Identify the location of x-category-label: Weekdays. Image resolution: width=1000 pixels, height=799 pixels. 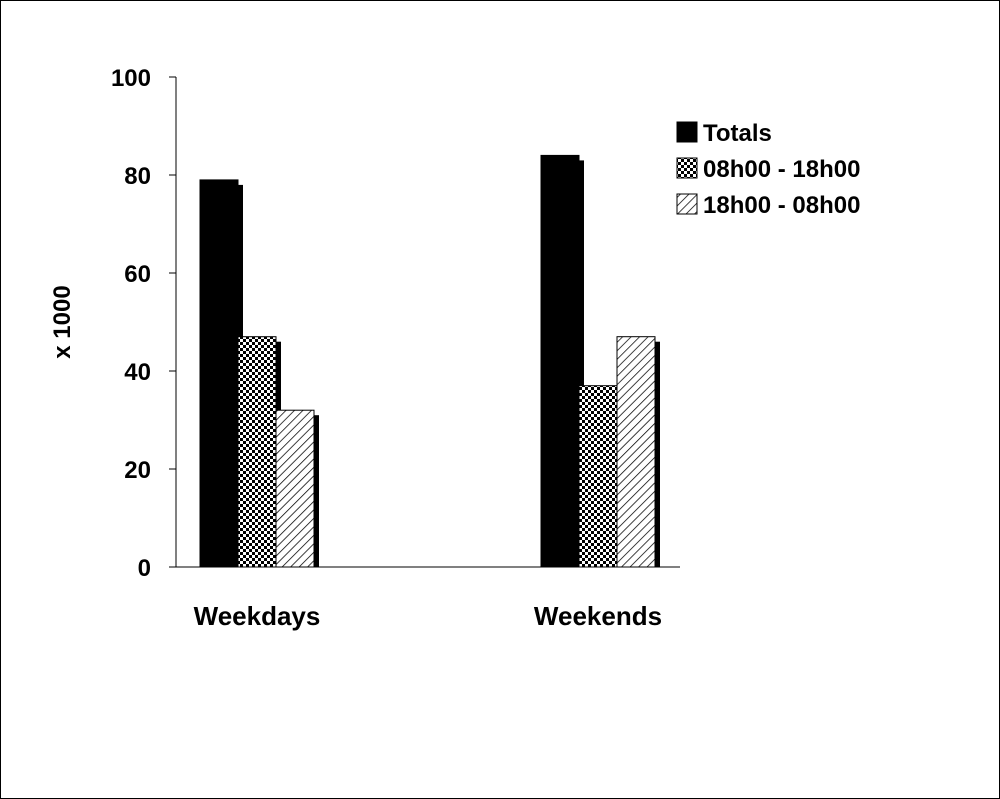
(257, 616).